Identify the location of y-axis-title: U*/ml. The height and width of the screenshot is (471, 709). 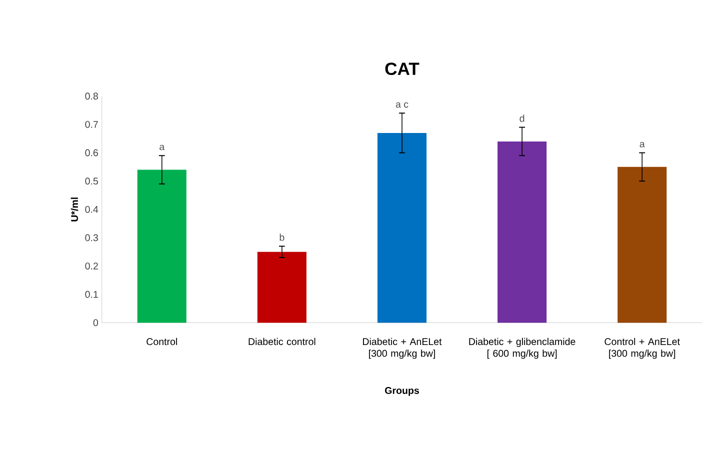
(74, 210).